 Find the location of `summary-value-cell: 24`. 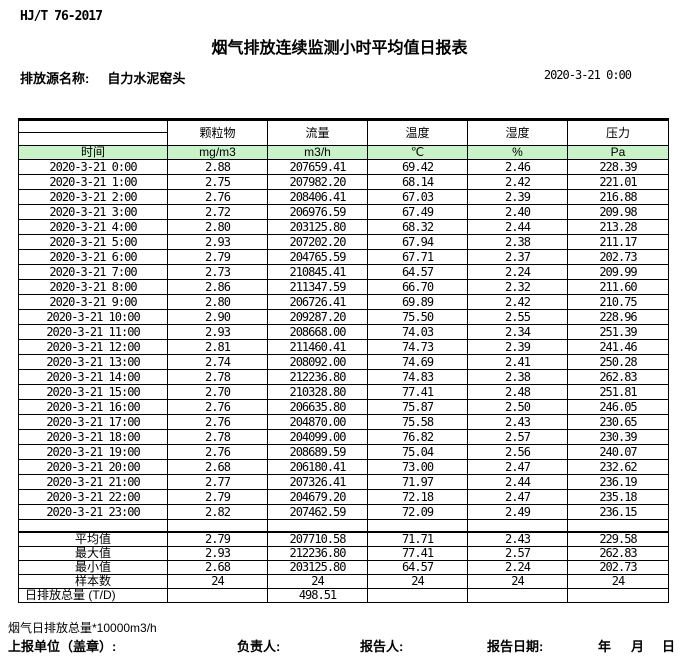

summary-value-cell: 24 is located at coordinates (317, 581).